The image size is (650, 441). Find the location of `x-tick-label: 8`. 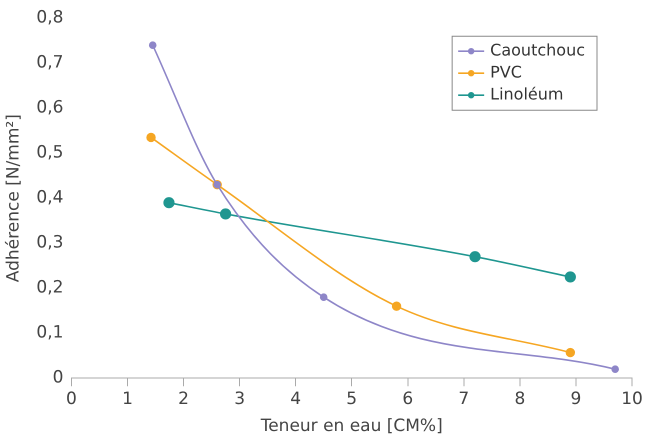

x-tick-label: 8 is located at coordinates (520, 398).